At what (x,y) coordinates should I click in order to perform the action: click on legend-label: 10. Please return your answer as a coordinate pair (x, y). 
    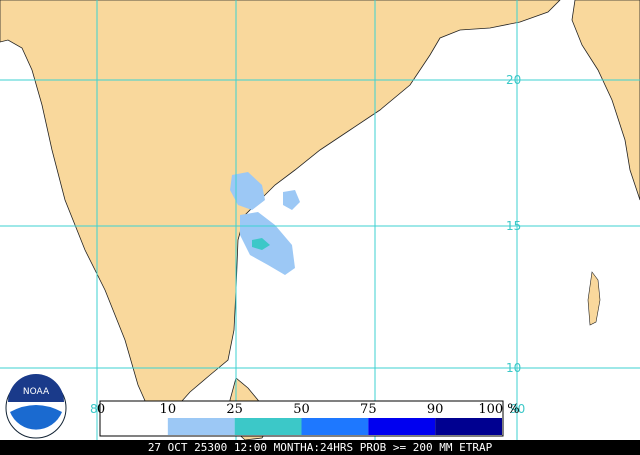
    Looking at the image, I should click on (168, 409).